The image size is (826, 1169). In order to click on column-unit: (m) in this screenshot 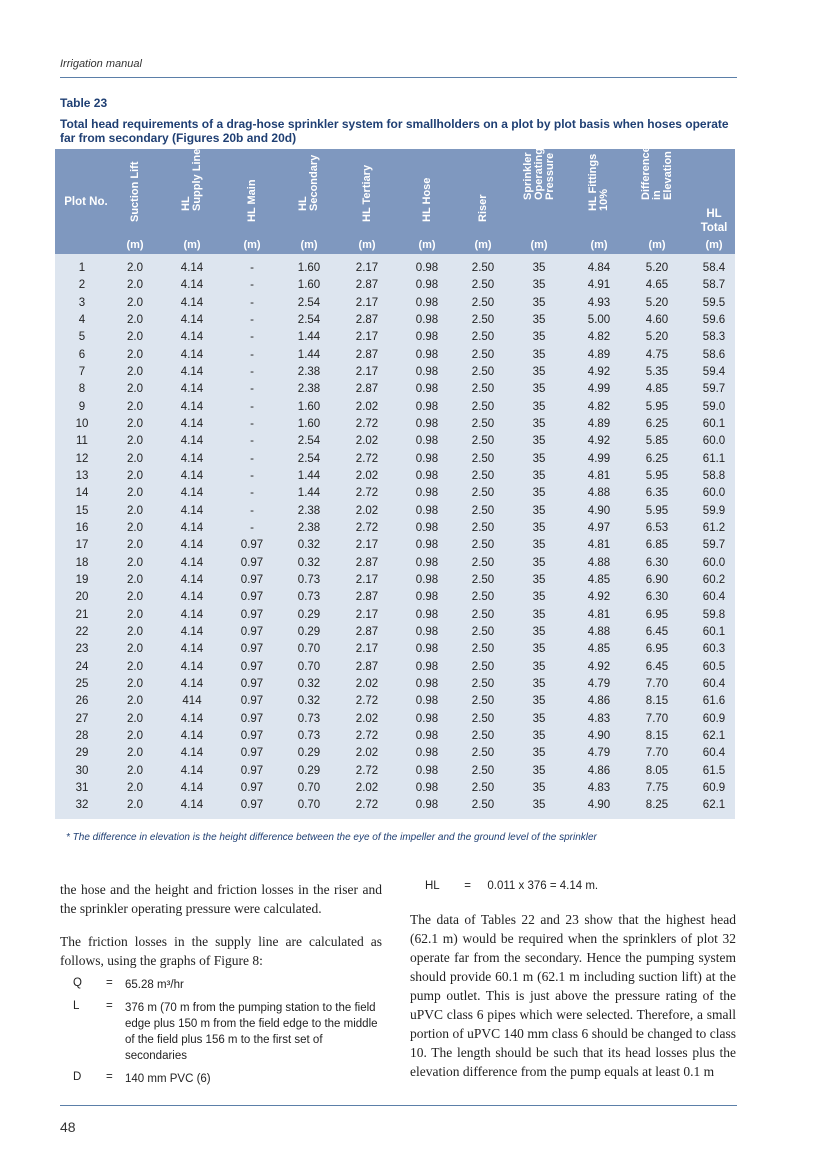, I will do `click(135, 245)`.